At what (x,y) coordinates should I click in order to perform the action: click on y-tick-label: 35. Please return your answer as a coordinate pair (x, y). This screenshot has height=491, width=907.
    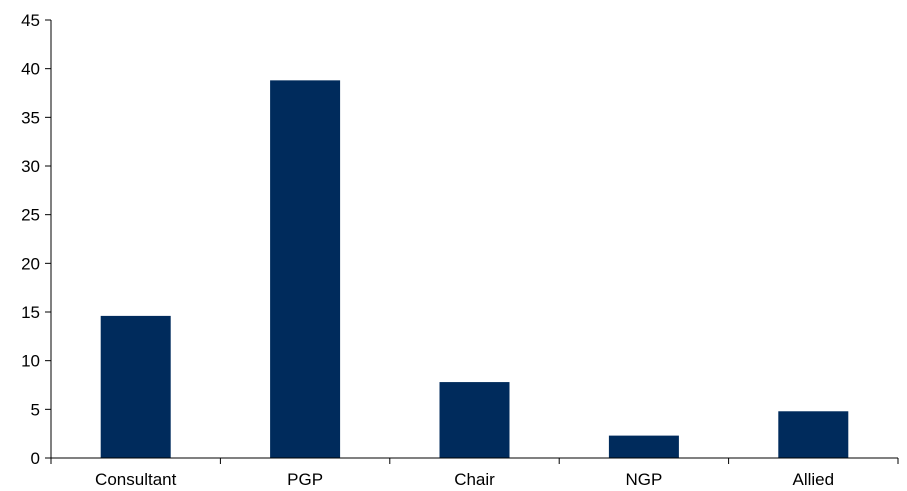
    Looking at the image, I should click on (30, 117).